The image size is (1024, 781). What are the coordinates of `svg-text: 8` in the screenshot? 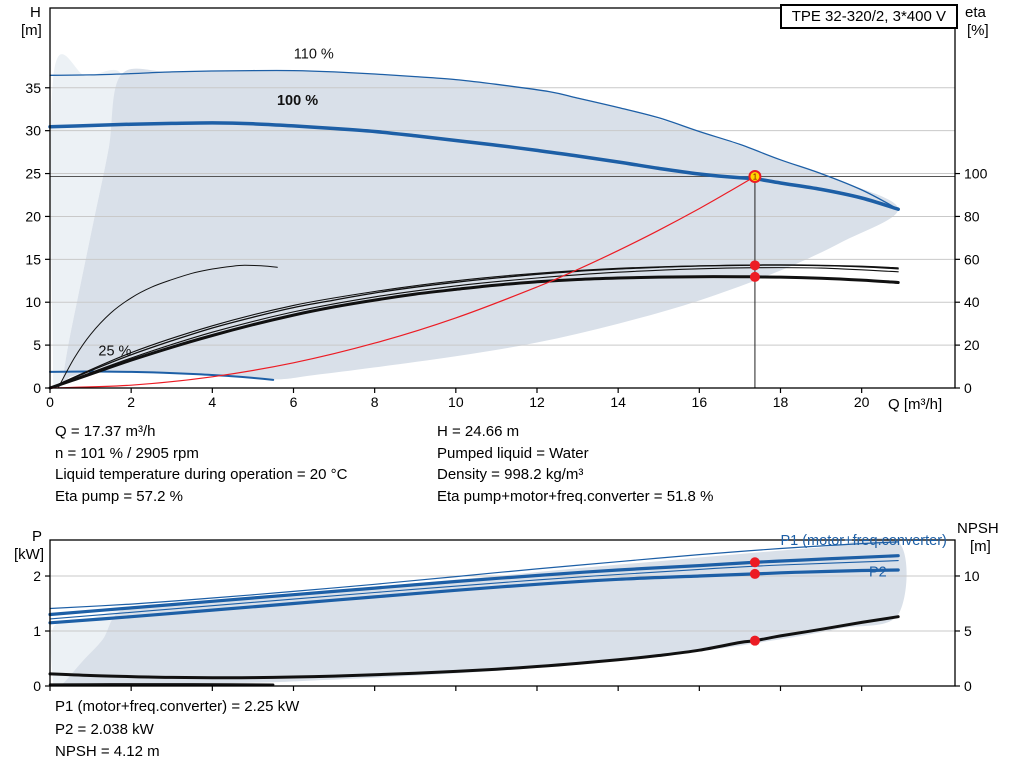 It's located at (375, 402).